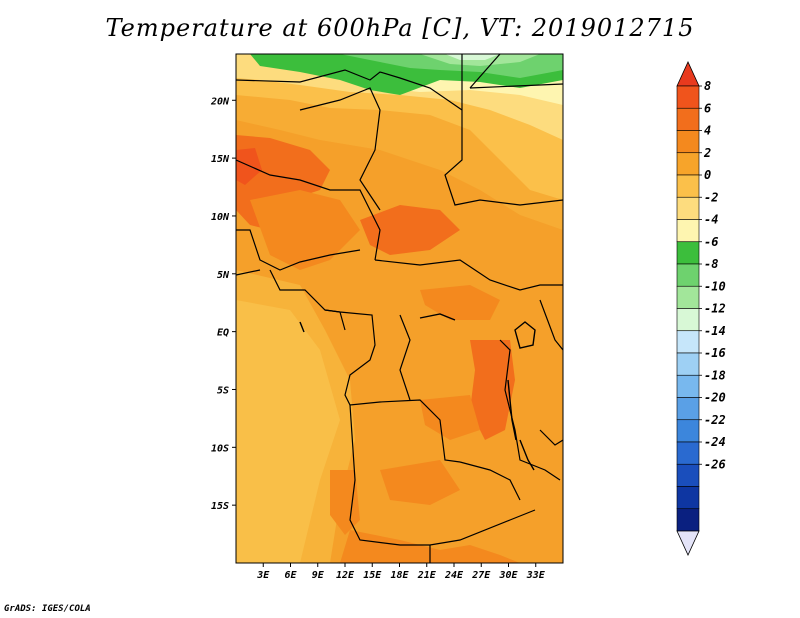 Image resolution: width=800 pixels, height=618 pixels. I want to click on lat-tick-label: 15S, so click(220, 506).